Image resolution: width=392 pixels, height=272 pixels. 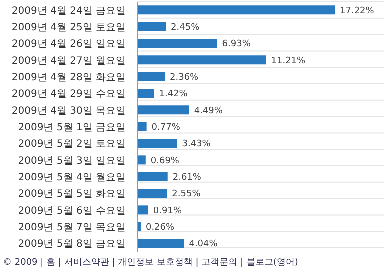 I want to click on data-label: 2.55%, so click(x=187, y=195).